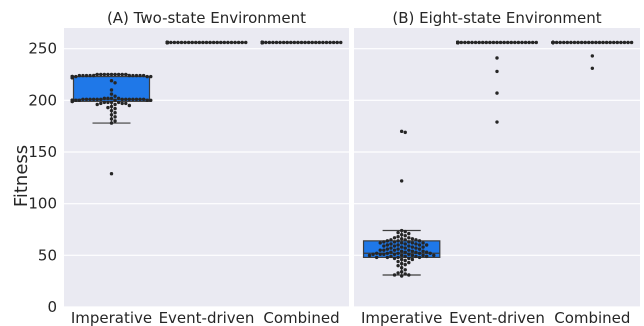  Describe the element at coordinates (206, 18) in the screenshot. I see `panel-title: (A) Two-state Environment` at that location.